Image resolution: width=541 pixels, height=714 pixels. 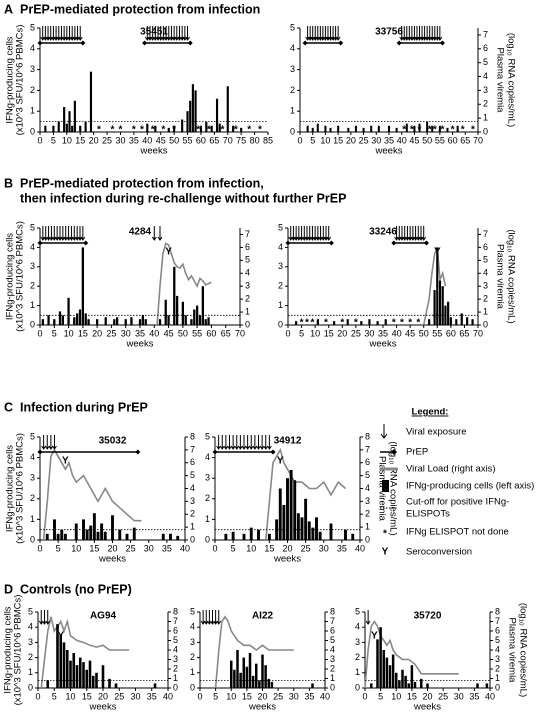 I want to click on y2-tick-label: 2, so click(x=485, y=104).